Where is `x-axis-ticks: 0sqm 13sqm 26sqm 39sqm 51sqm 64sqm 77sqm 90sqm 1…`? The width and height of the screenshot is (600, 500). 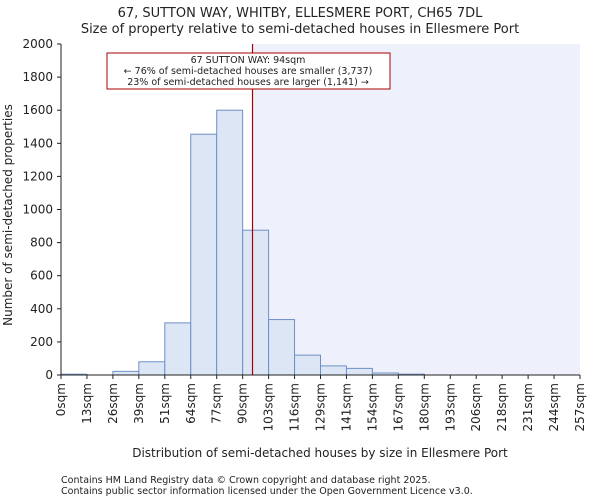
x-axis-ticks: 0sqm 13sqm 26sqm 39sqm 51sqm 64sqm 77sqm 90sqm 1… is located at coordinates (320, 403).